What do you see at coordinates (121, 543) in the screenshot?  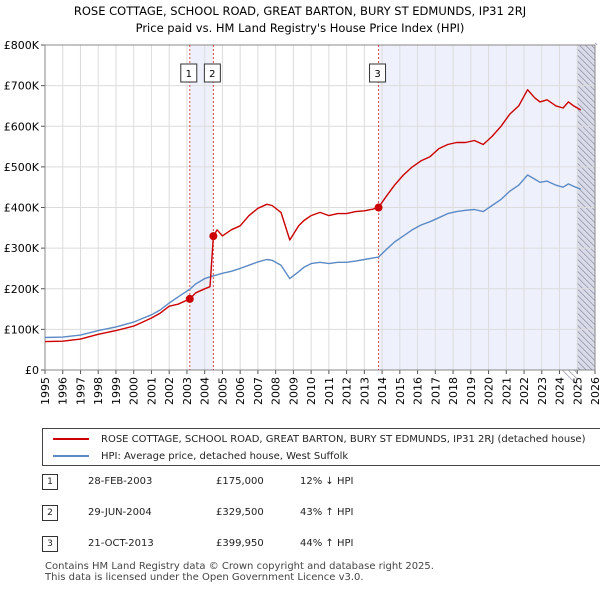 I see `sale-date: 21-OCT-2013` at bounding box center [121, 543].